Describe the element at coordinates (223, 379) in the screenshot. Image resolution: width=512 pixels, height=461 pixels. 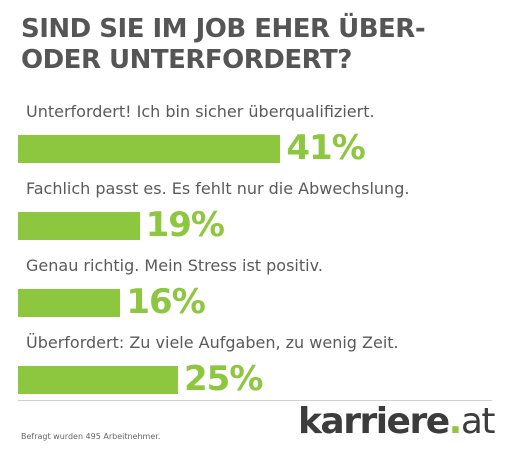
I see `value-label: 25%` at that location.